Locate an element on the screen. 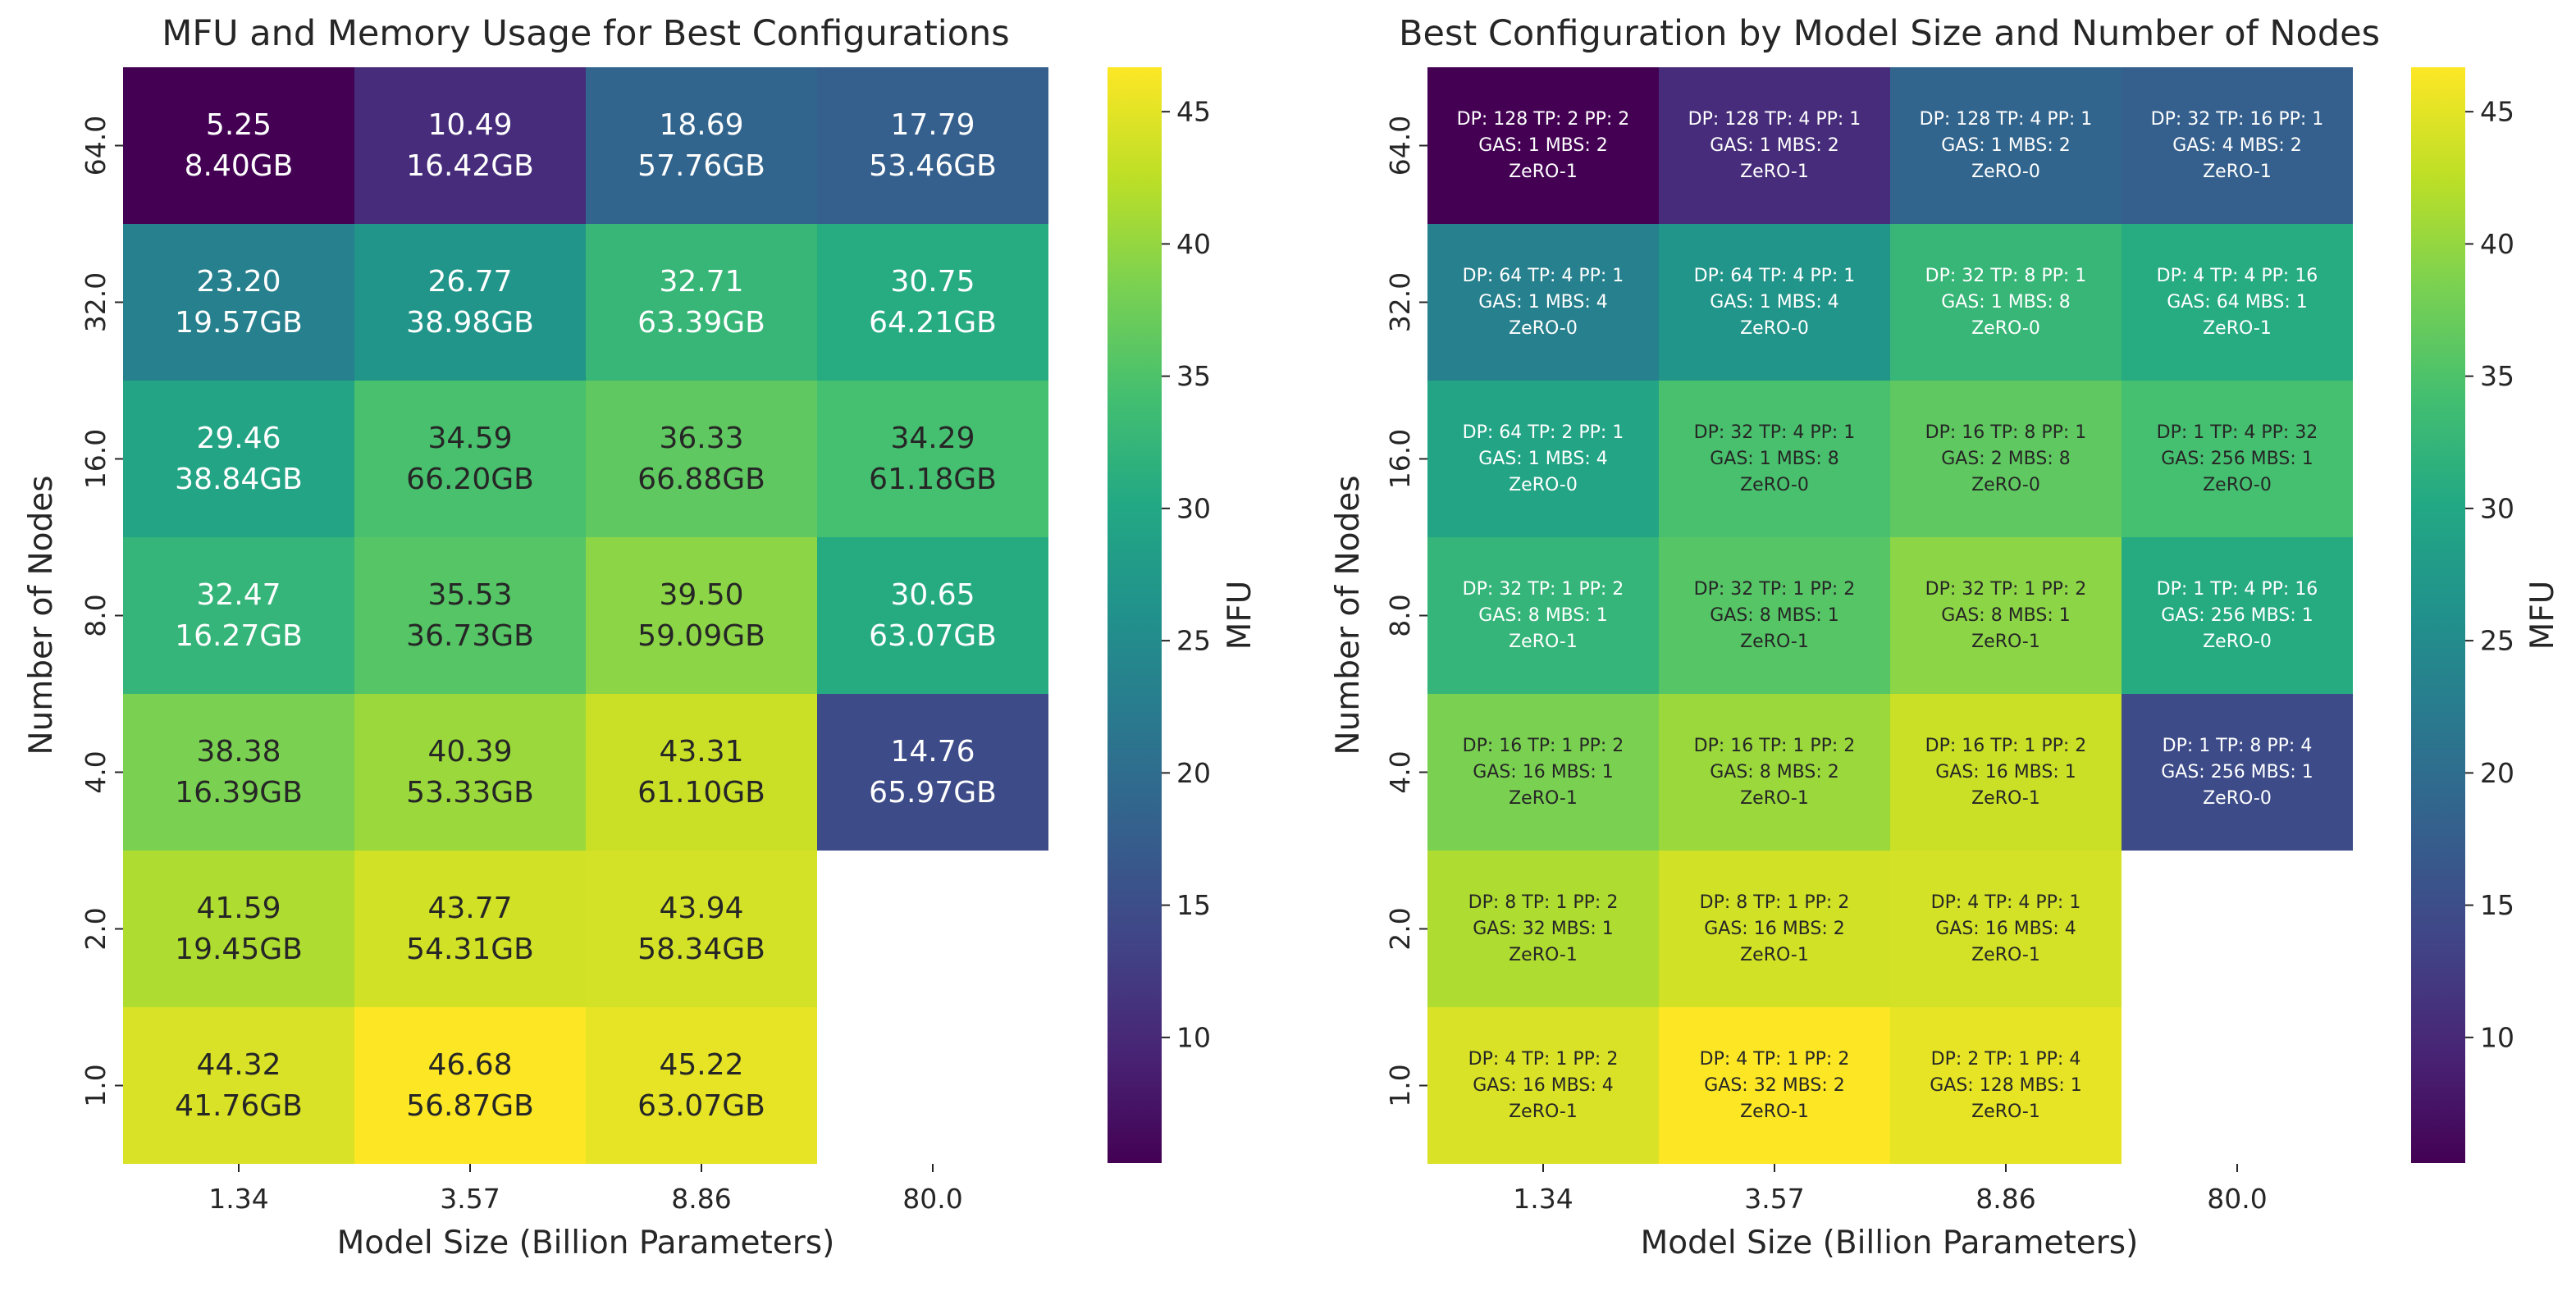  cell-annotation: 63.39GB is located at coordinates (701, 323).